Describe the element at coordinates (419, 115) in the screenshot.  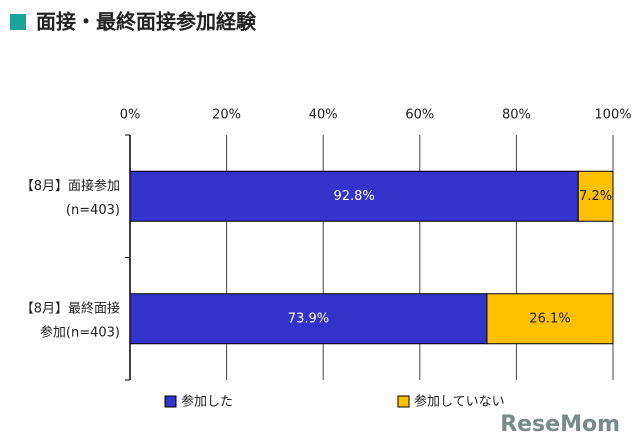
I see `x-tick-label: 60%` at that location.